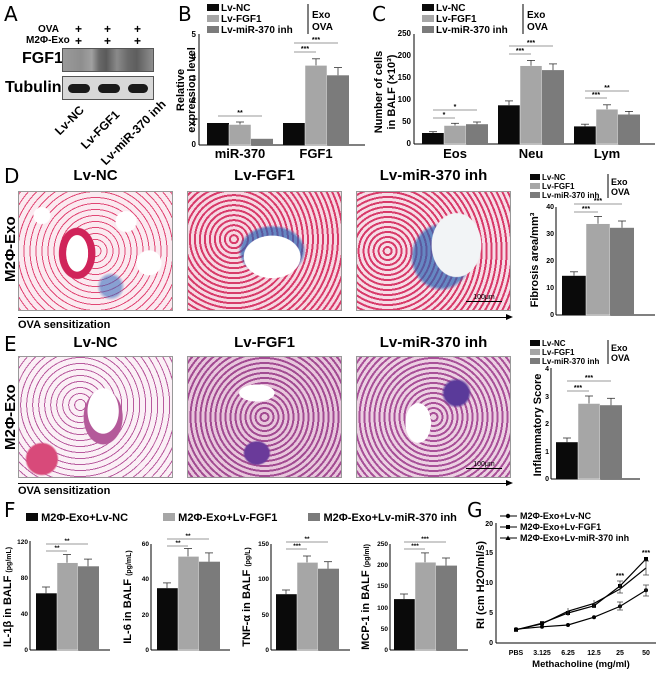  What do you see at coordinates (247, 597) in the screenshot?
I see `svg-text: TNF-α in BALF (pg/L)` at bounding box center [247, 597].